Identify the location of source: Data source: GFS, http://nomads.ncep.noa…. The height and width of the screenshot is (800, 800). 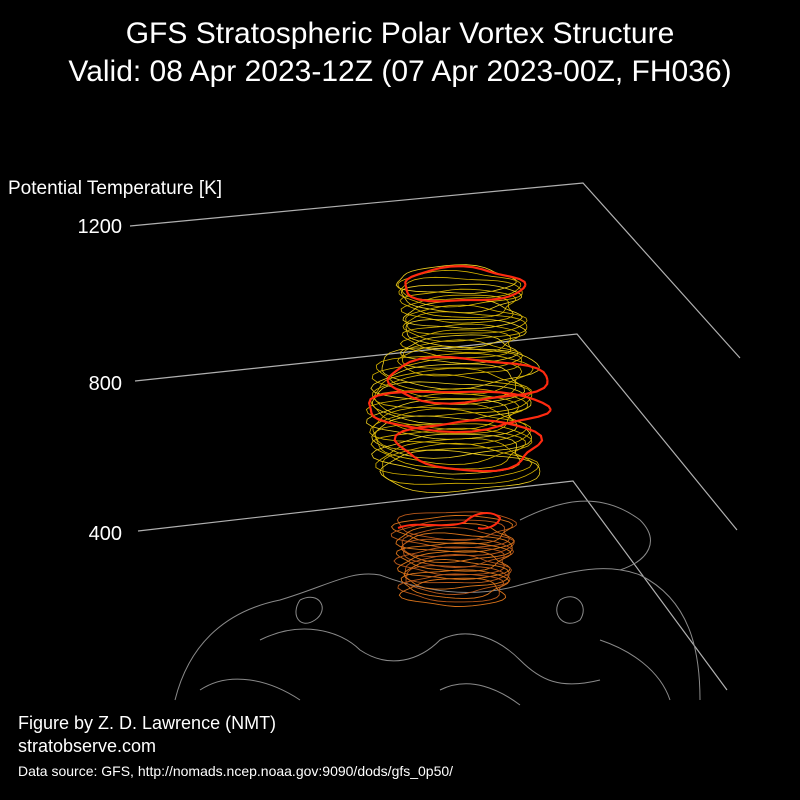
(235, 771).